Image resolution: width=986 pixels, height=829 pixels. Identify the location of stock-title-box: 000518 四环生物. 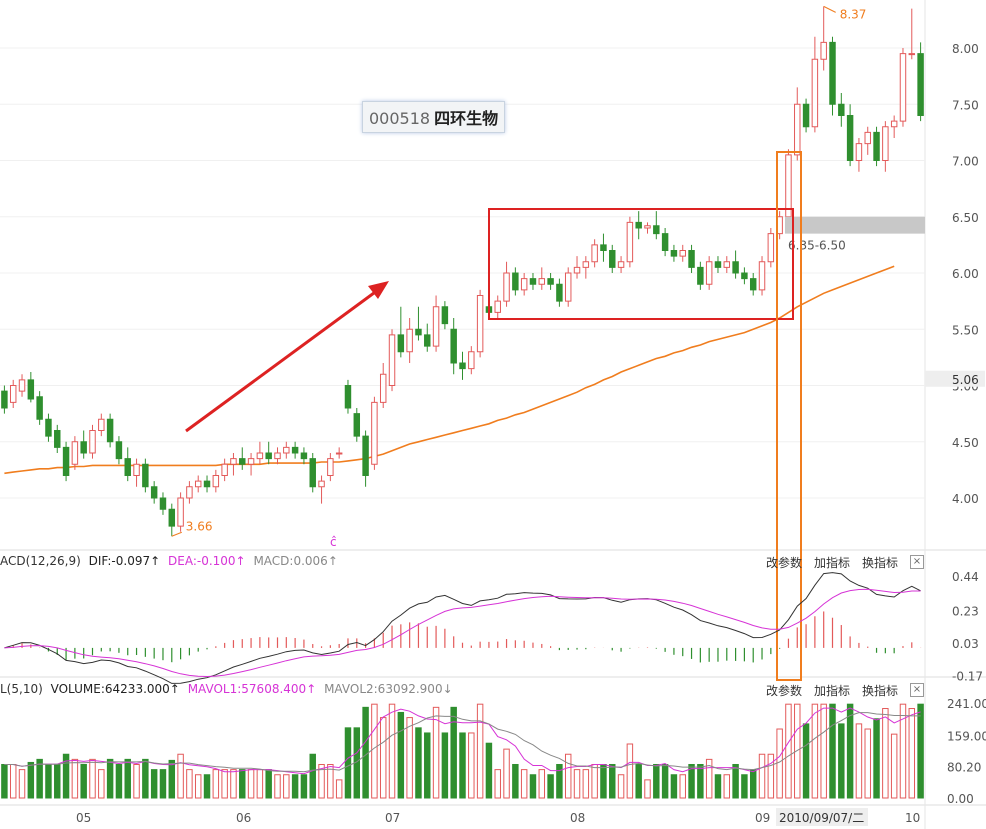
(434, 117).